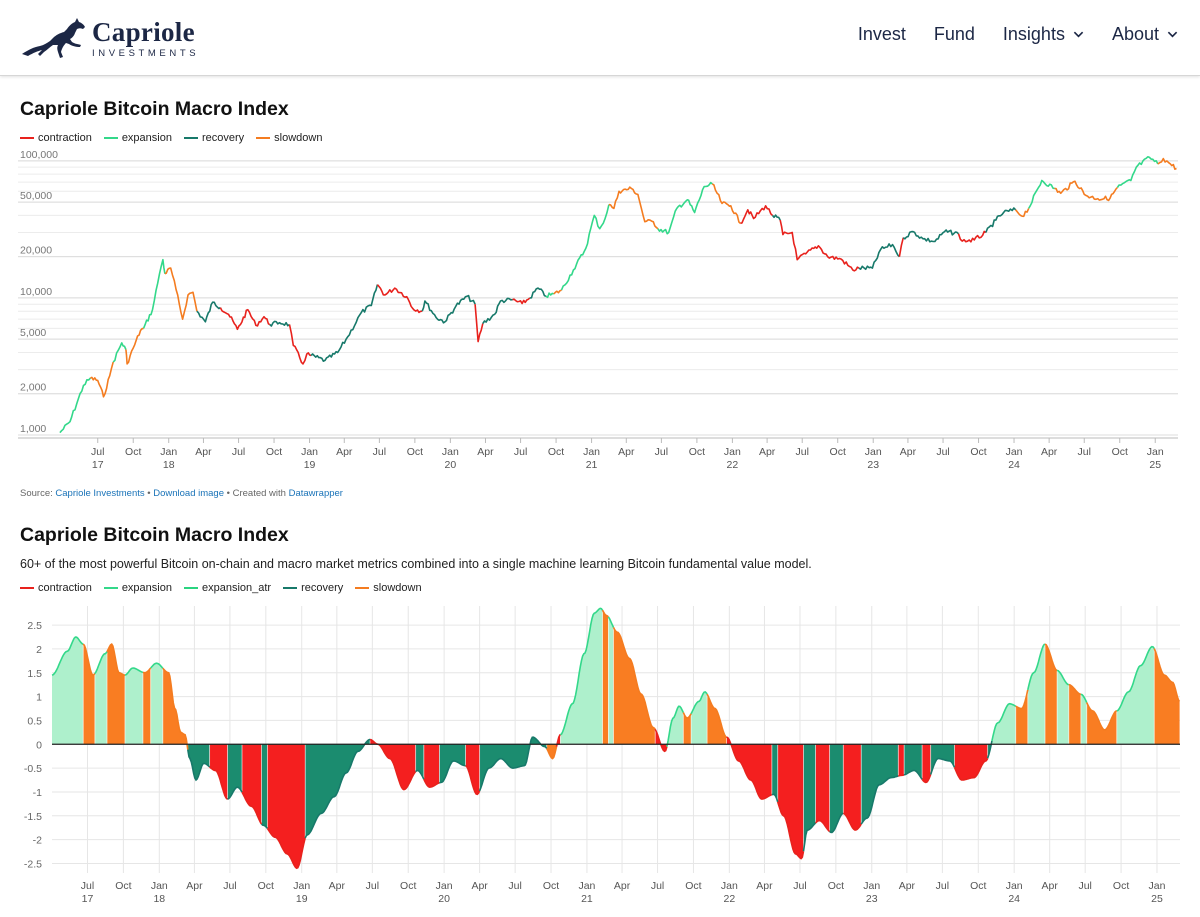 Image resolution: width=1200 pixels, height=917 pixels. Describe the element at coordinates (397, 588) in the screenshot. I see `legend-slowdown-label: slowdown` at that location.